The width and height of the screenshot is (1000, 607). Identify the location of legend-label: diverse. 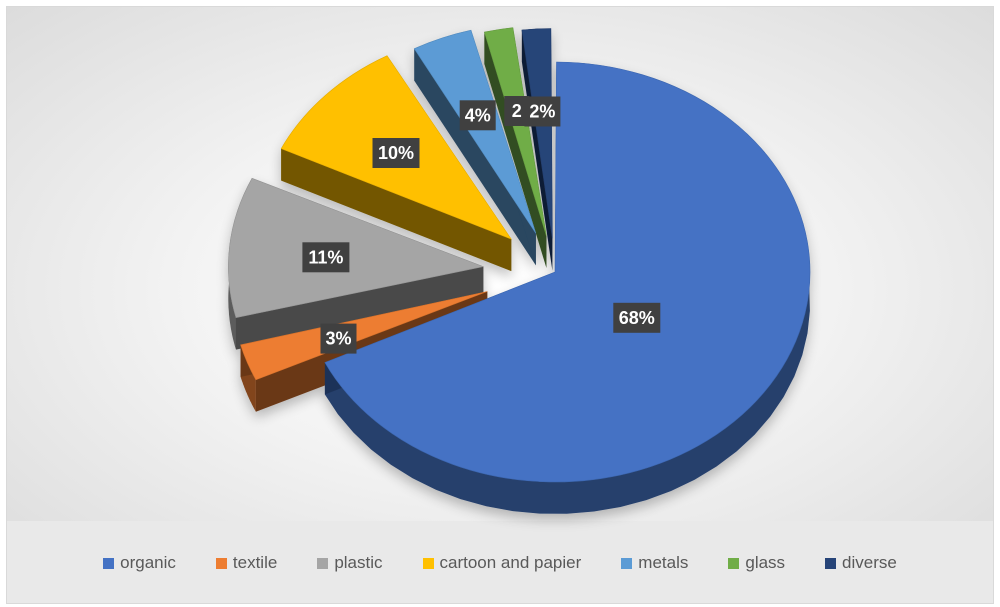
(869, 562).